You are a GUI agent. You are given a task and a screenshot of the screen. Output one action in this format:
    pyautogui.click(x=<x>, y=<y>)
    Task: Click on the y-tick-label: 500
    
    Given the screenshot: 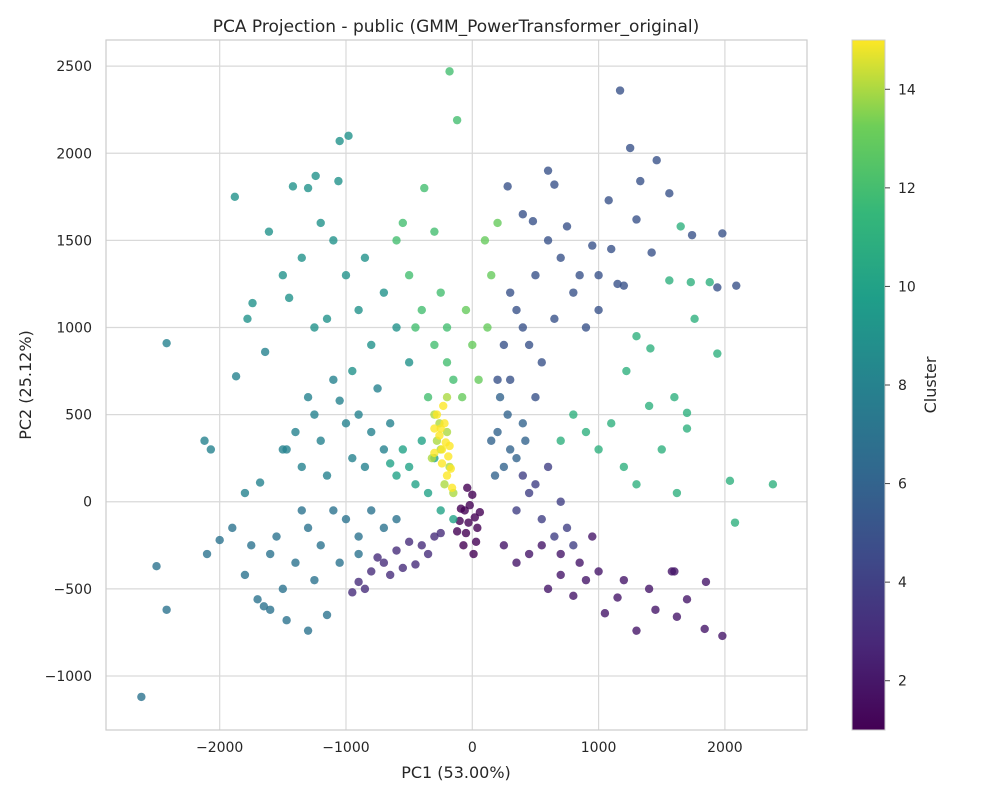 What is the action you would take?
    pyautogui.click(x=78, y=416)
    